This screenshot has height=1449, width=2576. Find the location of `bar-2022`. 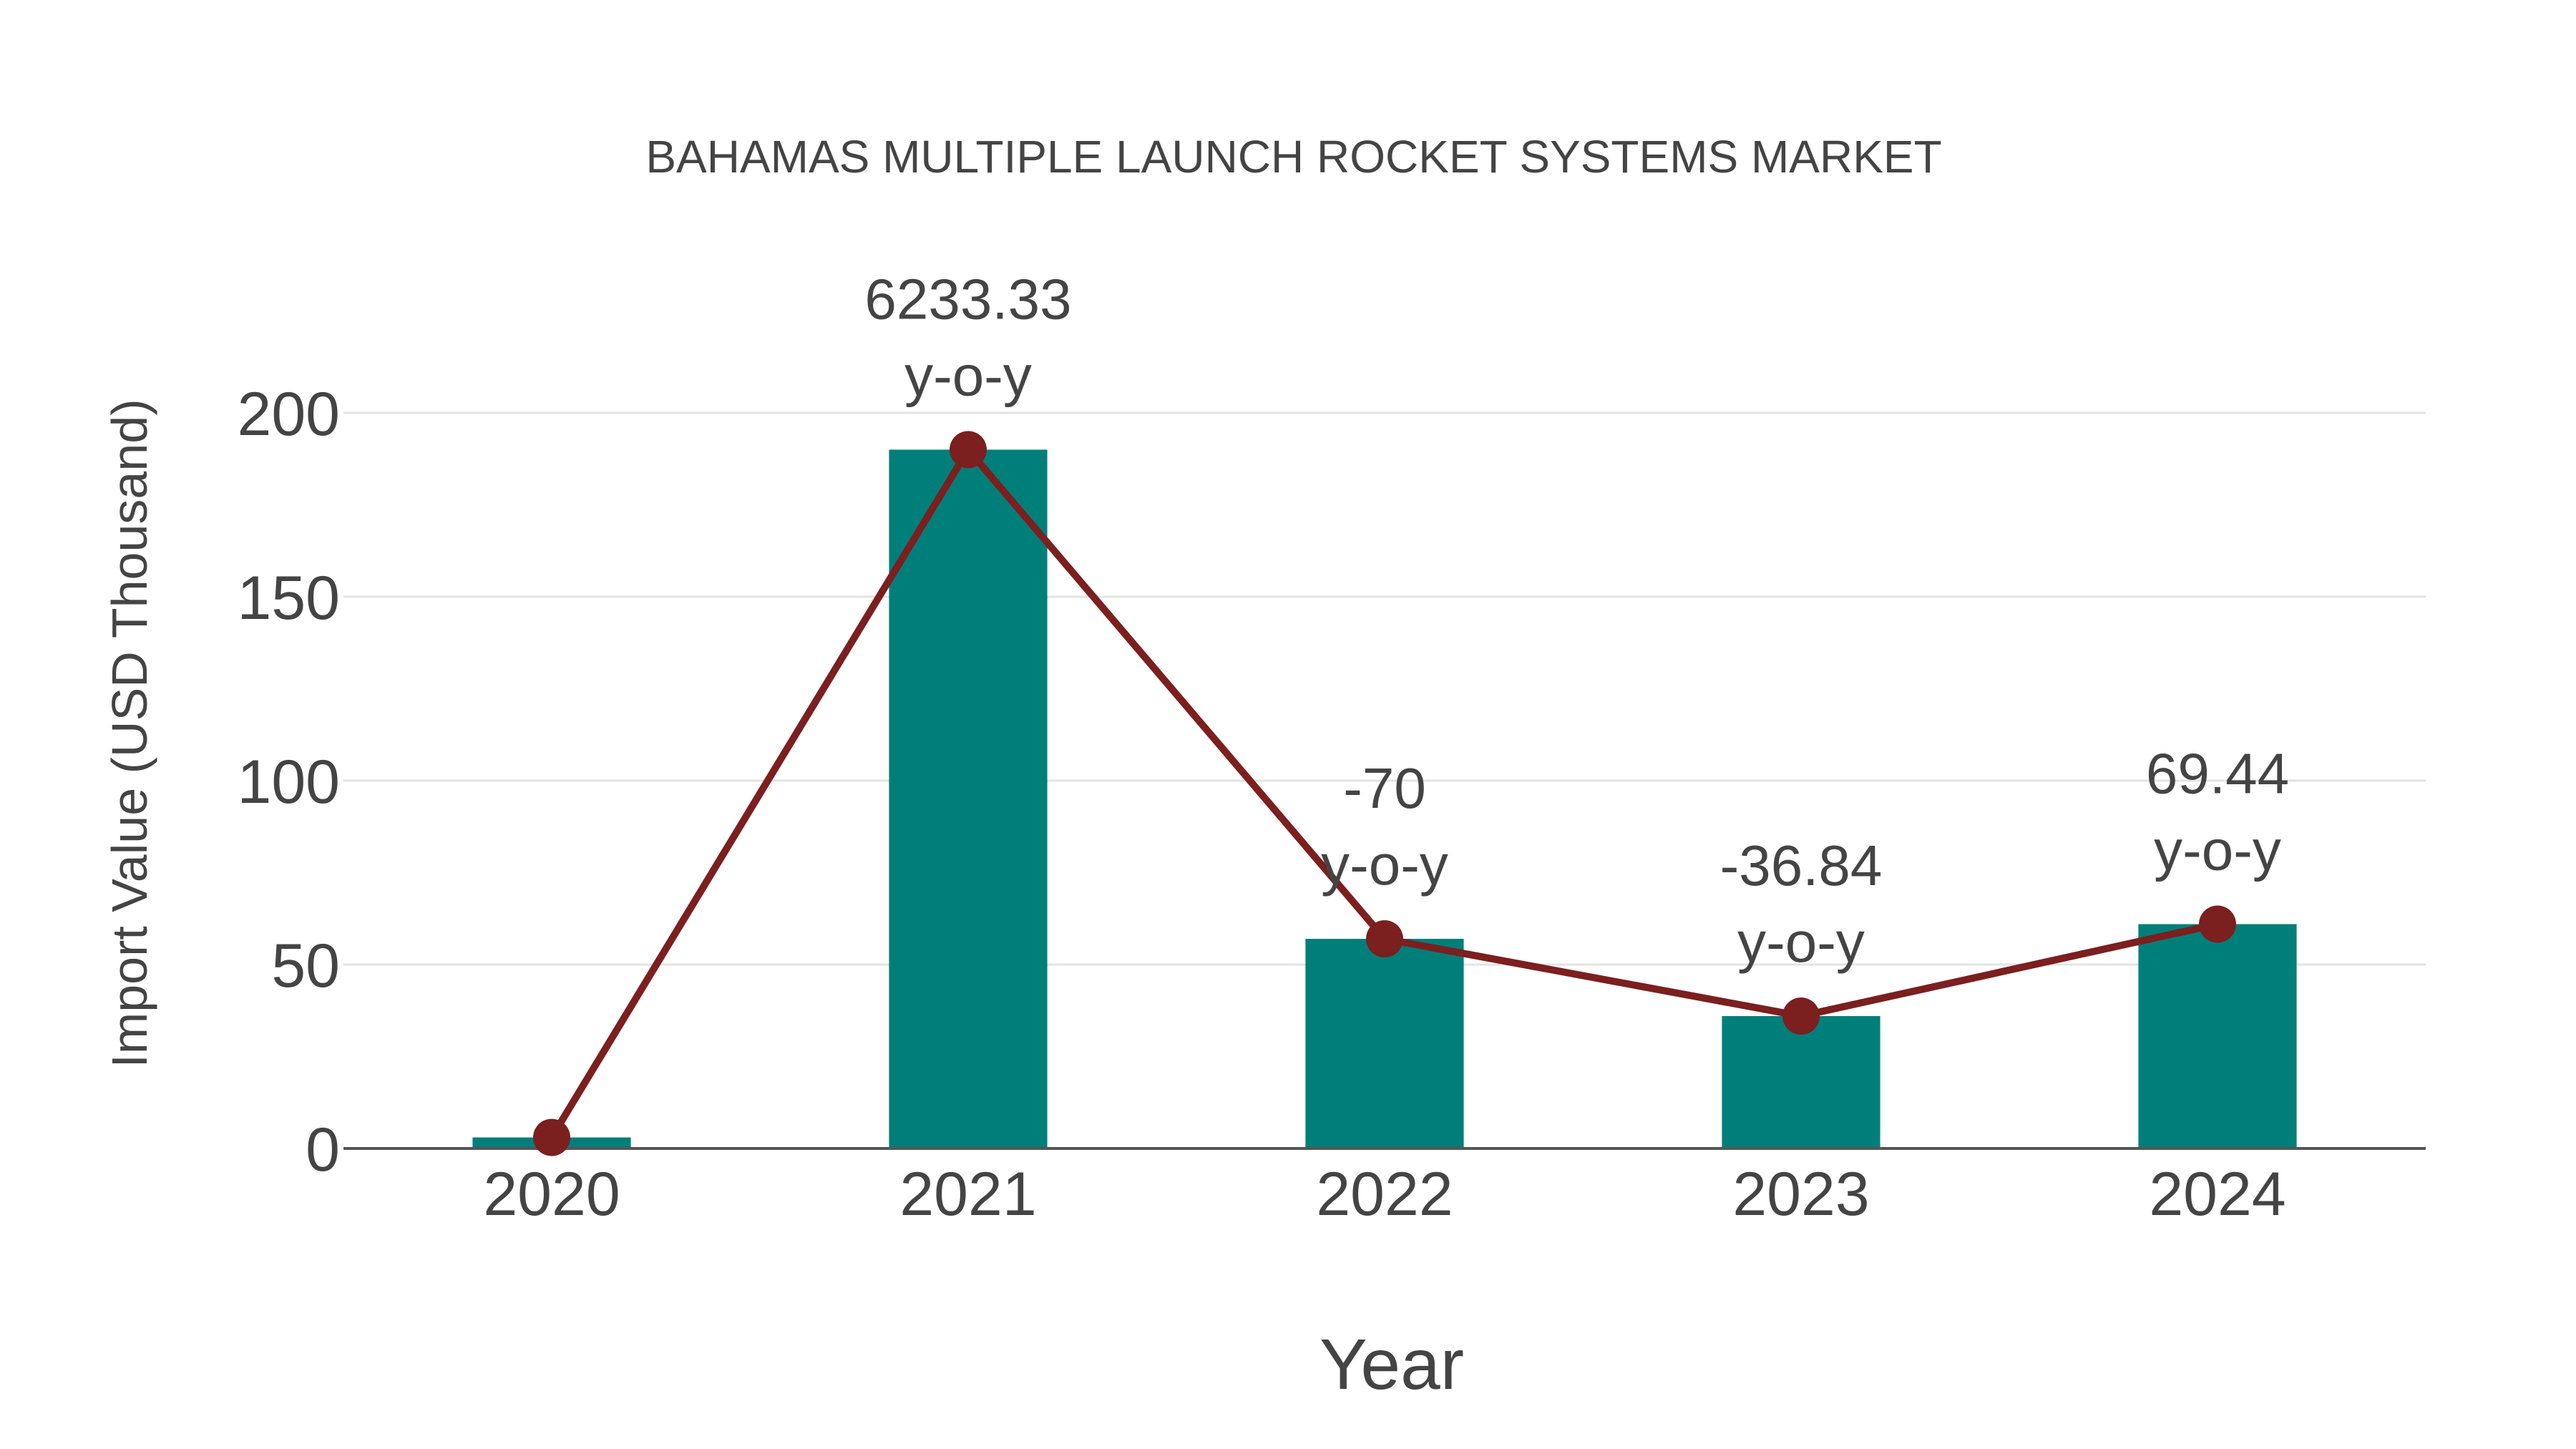

bar-2022 is located at coordinates (1384, 1043).